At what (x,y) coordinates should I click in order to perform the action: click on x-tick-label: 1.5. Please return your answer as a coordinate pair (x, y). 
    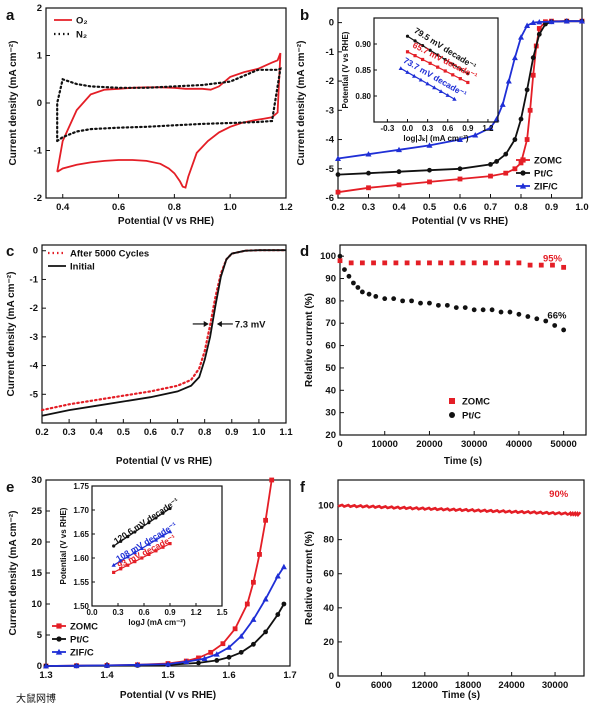
    Looking at the image, I should click on (222, 612).